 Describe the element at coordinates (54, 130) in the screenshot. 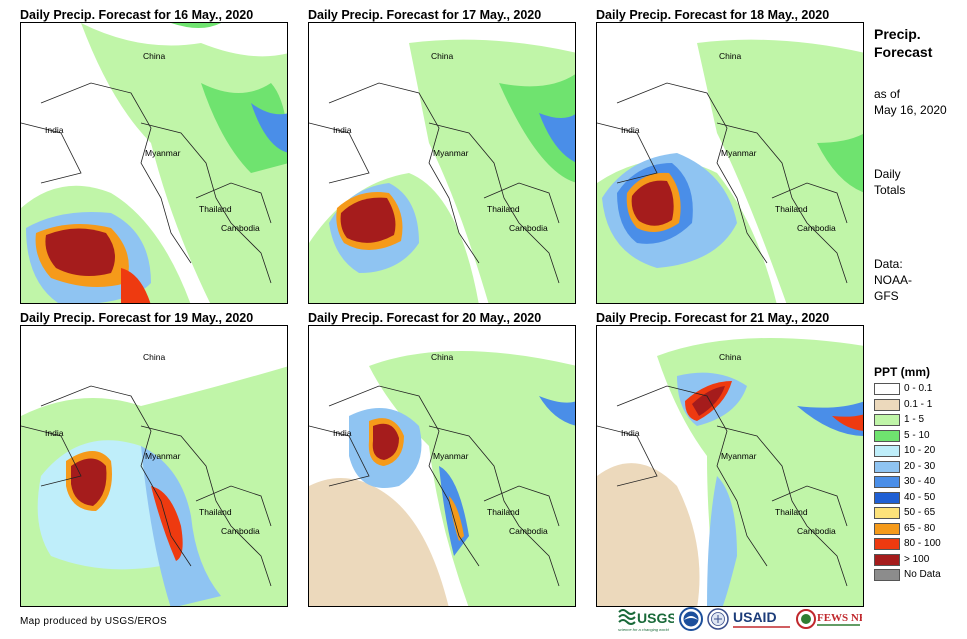

I see `label-india-1: India` at that location.